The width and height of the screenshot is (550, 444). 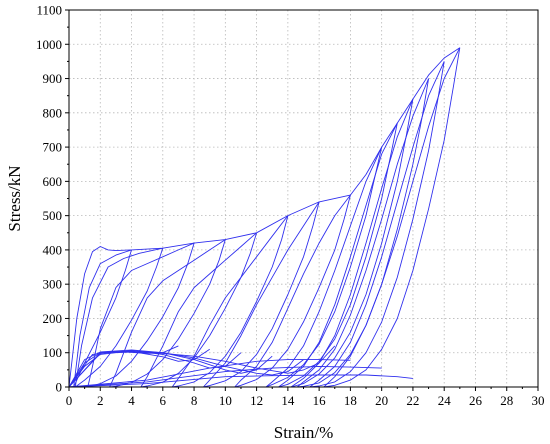 I want to click on y-tick-label: 1000, so click(x=49, y=44).